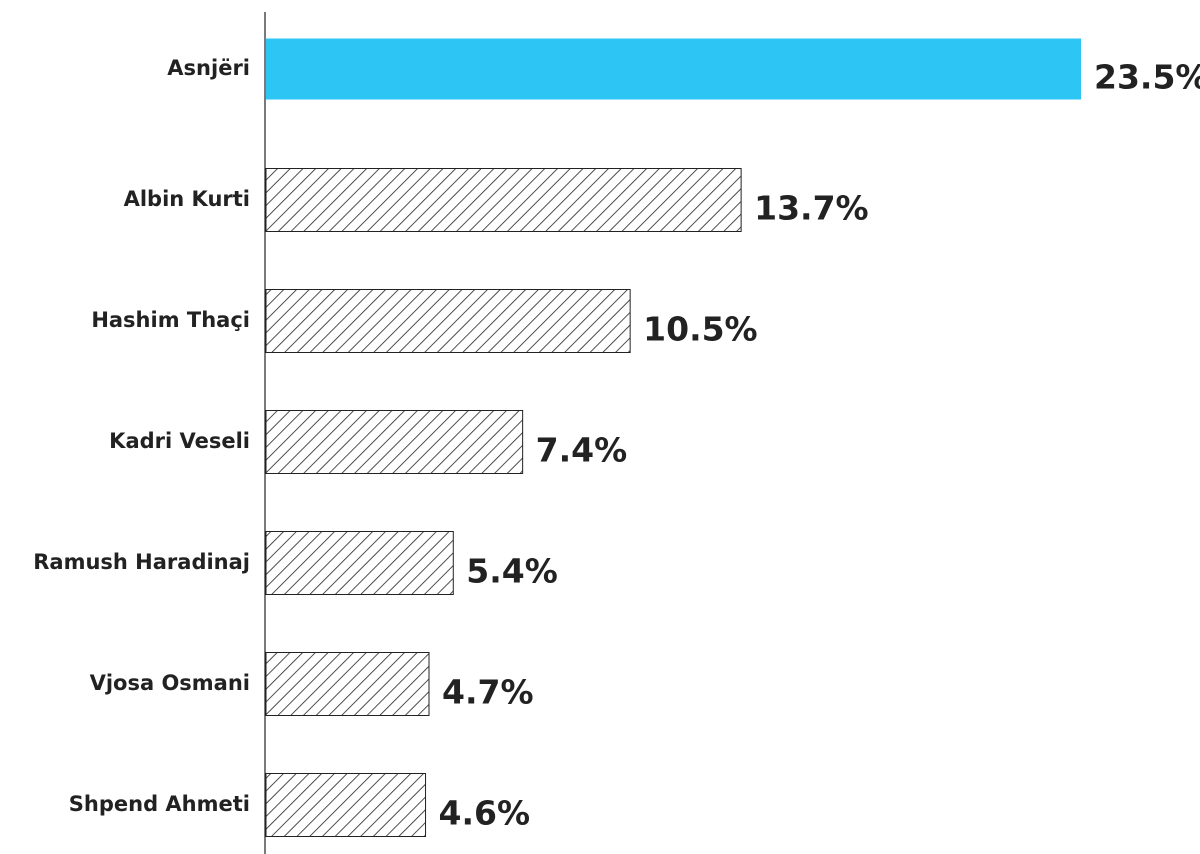  I want to click on value-label: 4.6%, so click(485, 813).